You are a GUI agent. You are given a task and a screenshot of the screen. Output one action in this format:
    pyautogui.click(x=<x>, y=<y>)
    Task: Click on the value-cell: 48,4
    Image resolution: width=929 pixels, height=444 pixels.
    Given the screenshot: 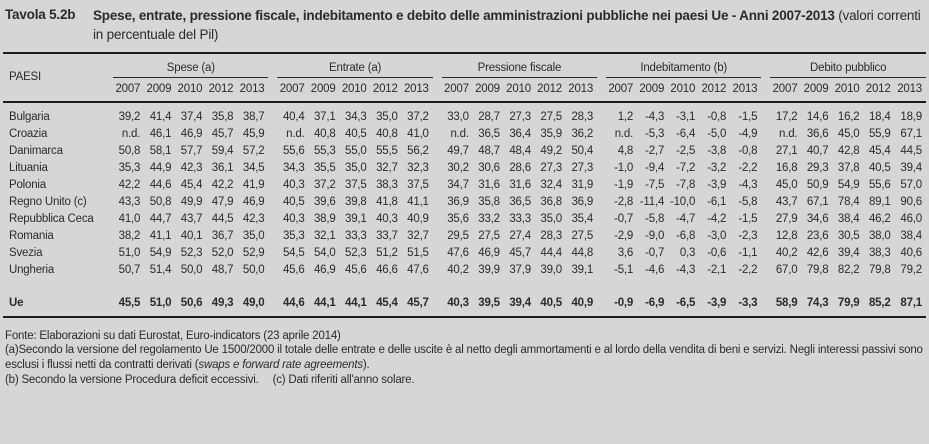 What is the action you would take?
    pyautogui.click(x=520, y=150)
    